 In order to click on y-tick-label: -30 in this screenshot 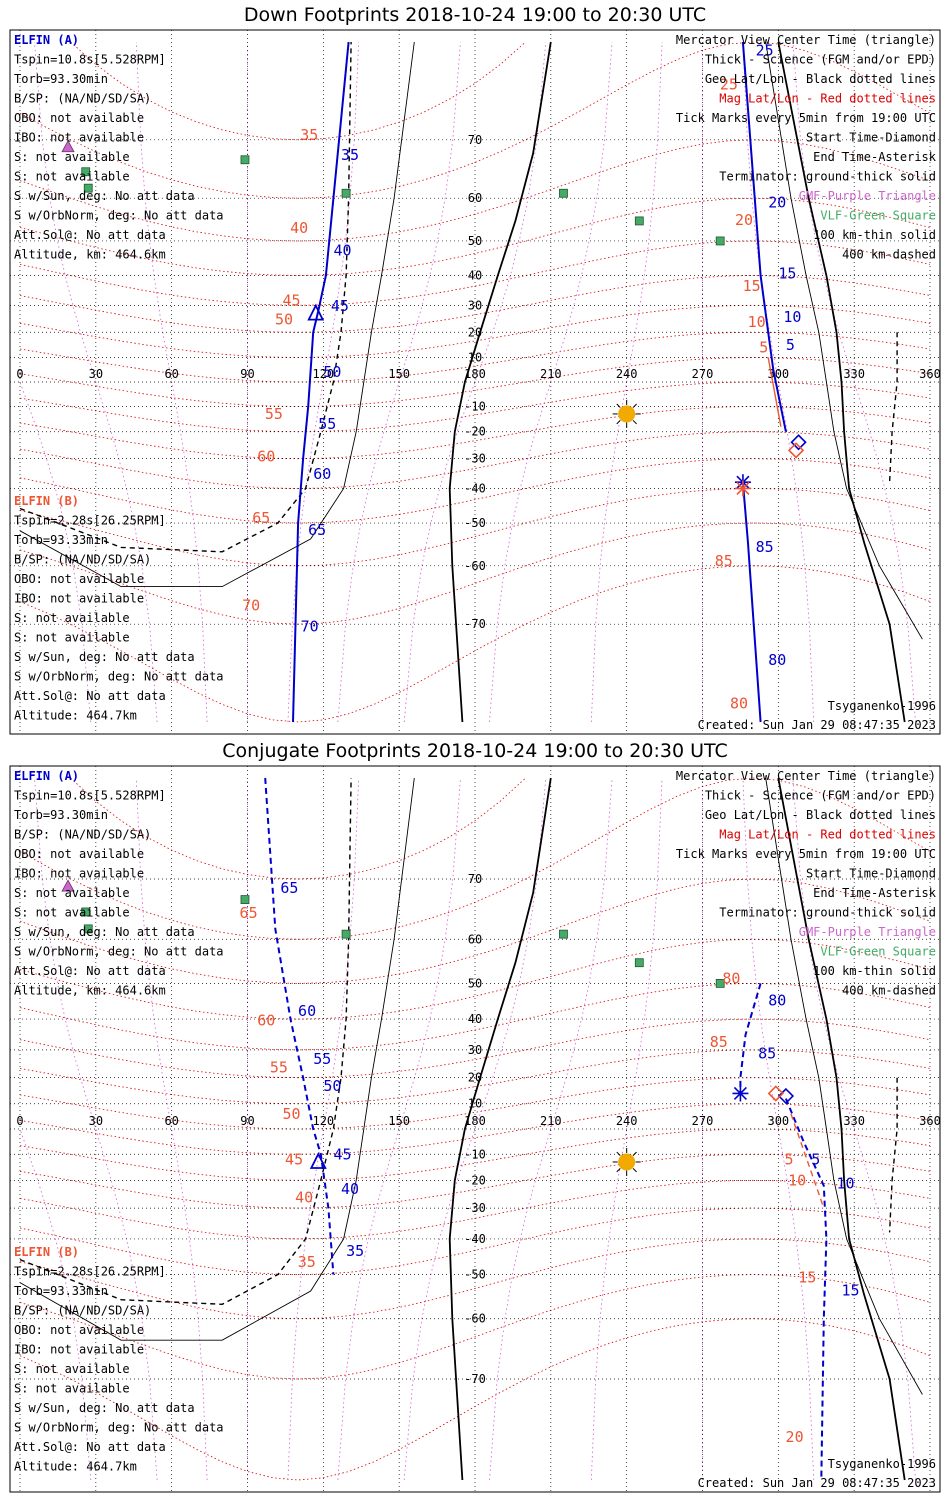, I will do `click(475, 459)`.